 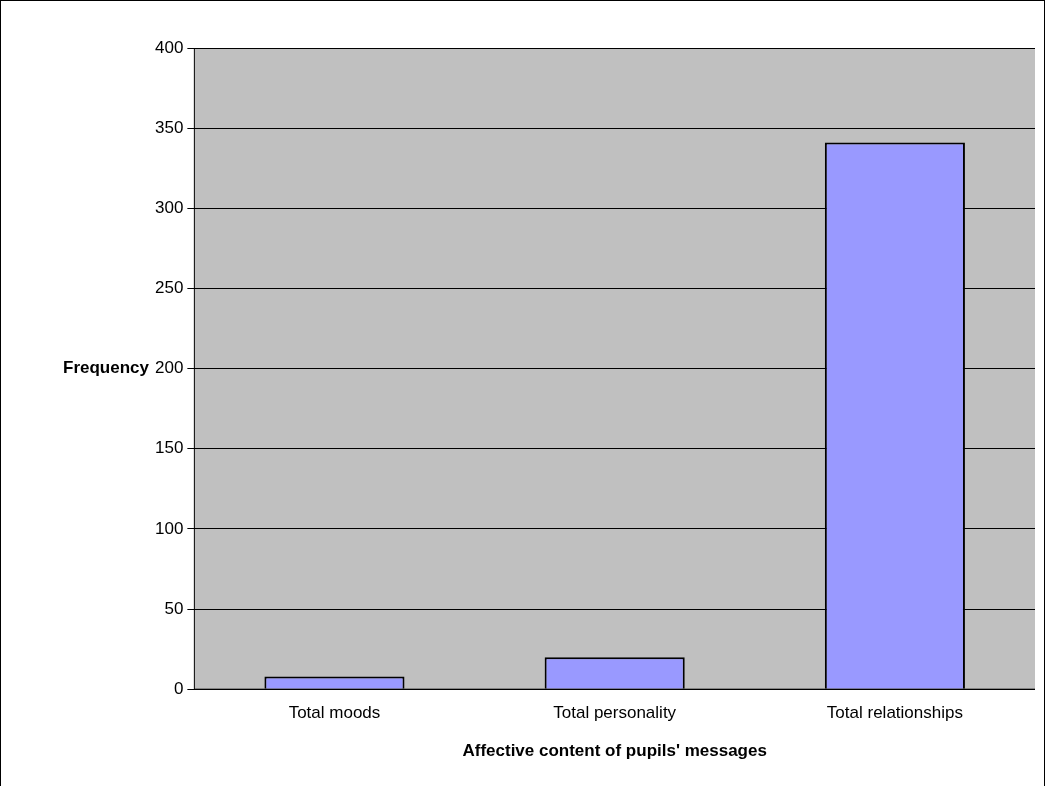 What do you see at coordinates (169, 47) in the screenshot?
I see `y-tick-label: 400` at bounding box center [169, 47].